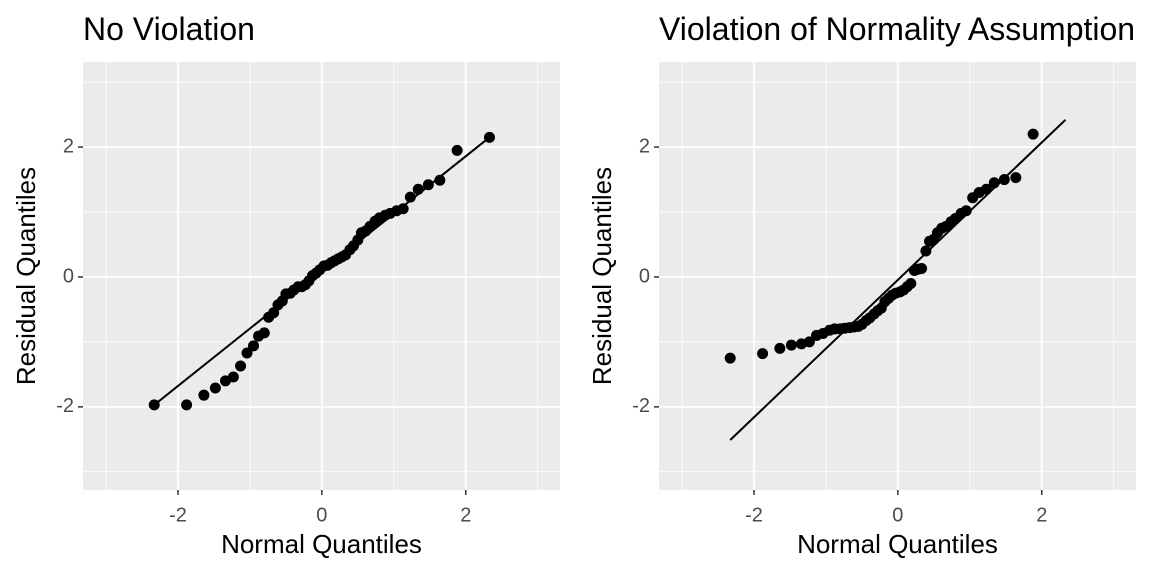 The image size is (1152, 576). Describe the element at coordinates (322, 271) in the screenshot. I see `reference-line` at that location.